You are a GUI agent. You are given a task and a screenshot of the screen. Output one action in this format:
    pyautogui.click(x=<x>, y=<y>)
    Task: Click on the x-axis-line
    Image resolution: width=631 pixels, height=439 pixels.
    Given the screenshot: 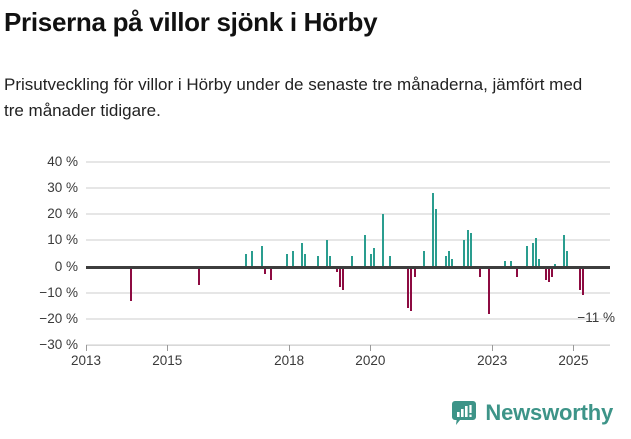 What is the action you would take?
    pyautogui.click(x=348, y=345)
    